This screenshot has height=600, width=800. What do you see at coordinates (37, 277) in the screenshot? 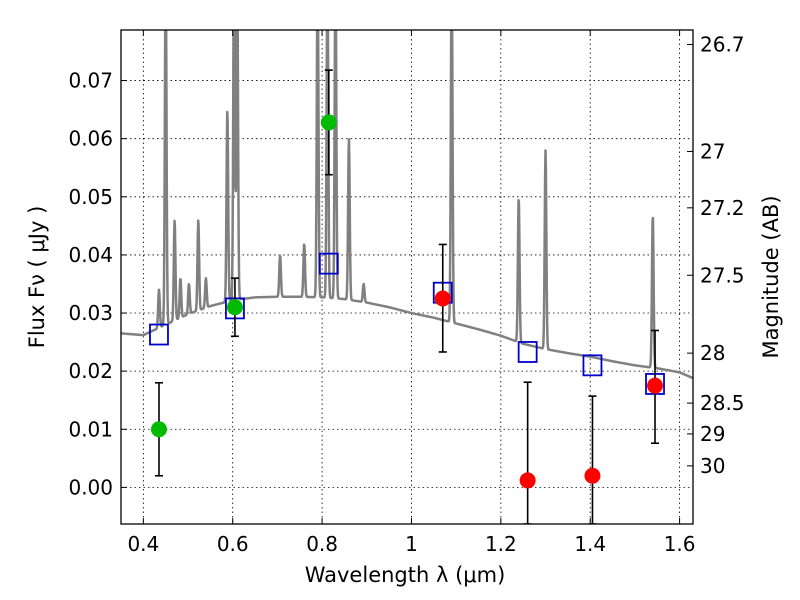
I see `y-axis-title: Flux Fν ( μJy )` at bounding box center [37, 277].